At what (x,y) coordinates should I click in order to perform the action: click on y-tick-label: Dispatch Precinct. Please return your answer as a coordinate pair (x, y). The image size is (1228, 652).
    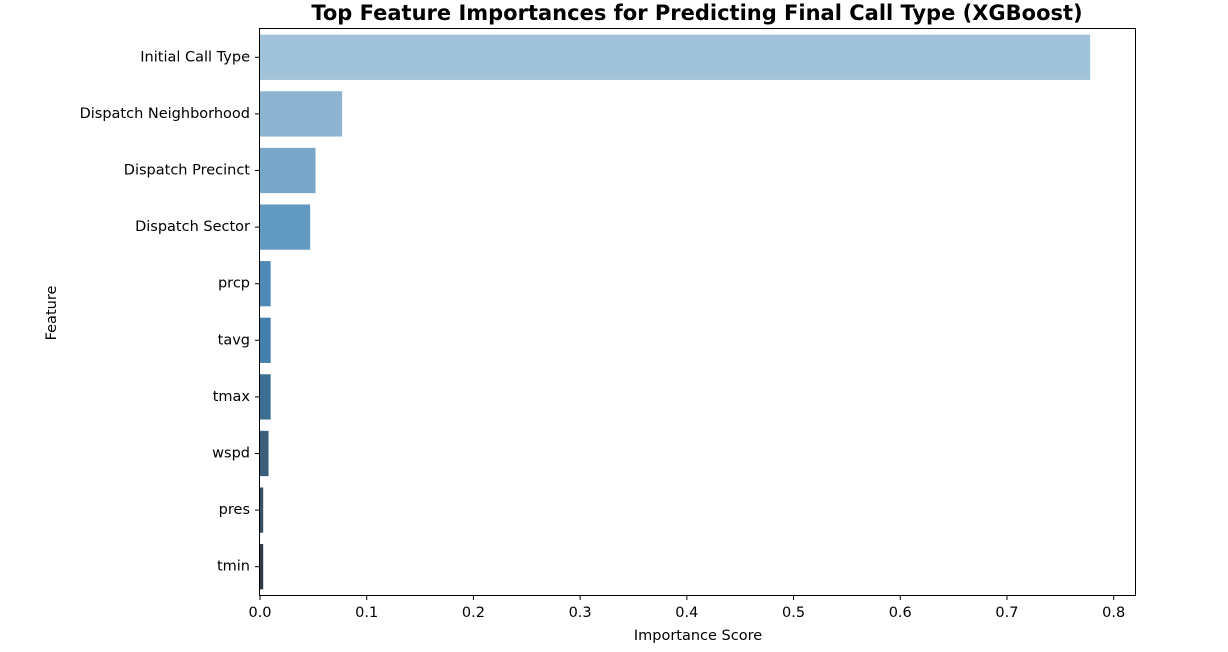
    Looking at the image, I should click on (187, 171).